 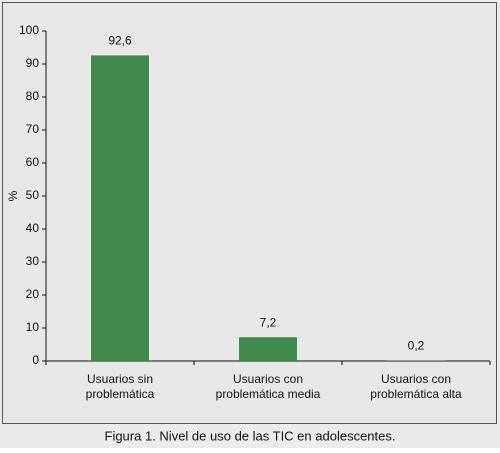 What do you see at coordinates (33, 195) in the screenshot?
I see `y-tick-label: 50` at bounding box center [33, 195].